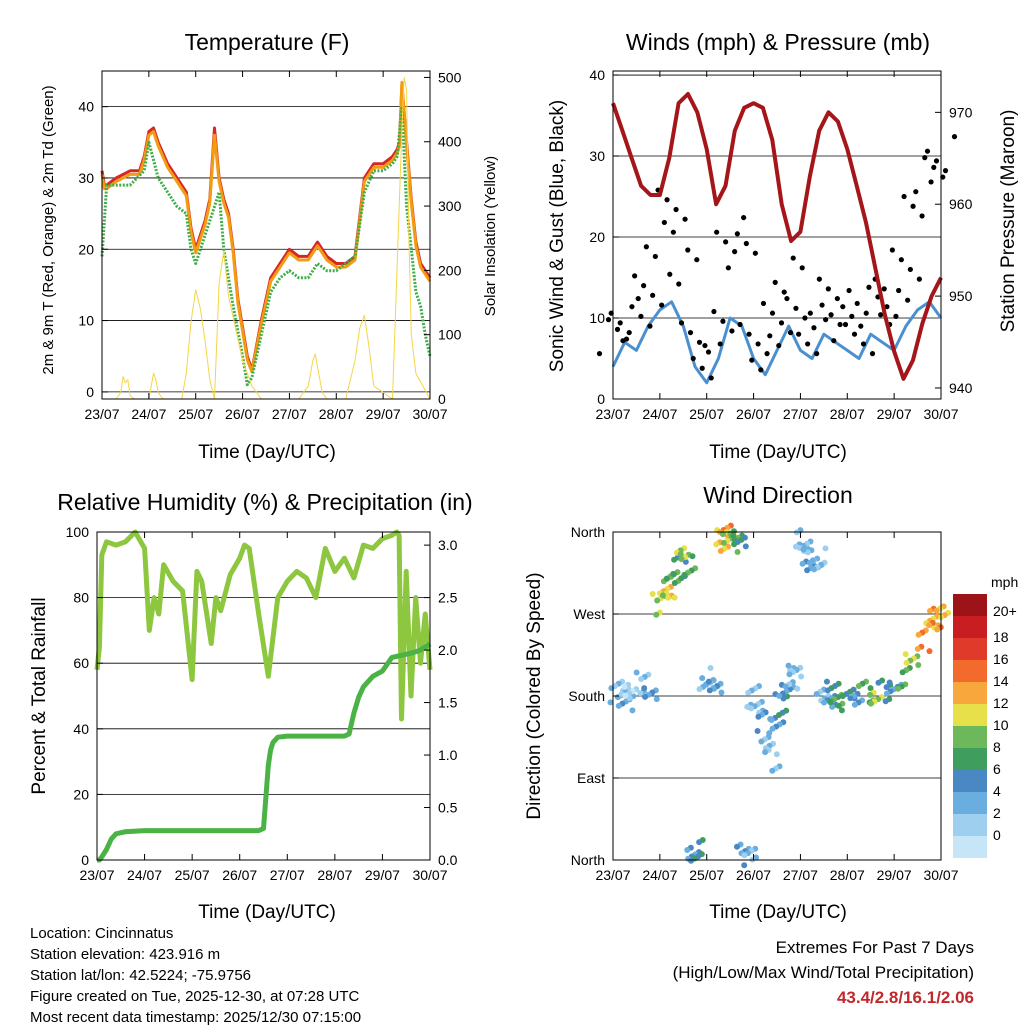 This screenshot has height=1028, width=1024. What do you see at coordinates (847, 875) in the screenshot?
I see `x-tick-label: 28/07` at bounding box center [847, 875].